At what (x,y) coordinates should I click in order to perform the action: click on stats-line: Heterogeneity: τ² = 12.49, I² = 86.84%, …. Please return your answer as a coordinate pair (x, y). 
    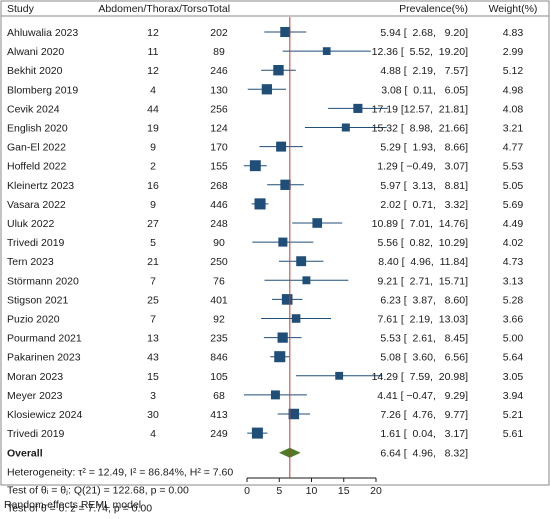
    Looking at the image, I should click on (120, 473).